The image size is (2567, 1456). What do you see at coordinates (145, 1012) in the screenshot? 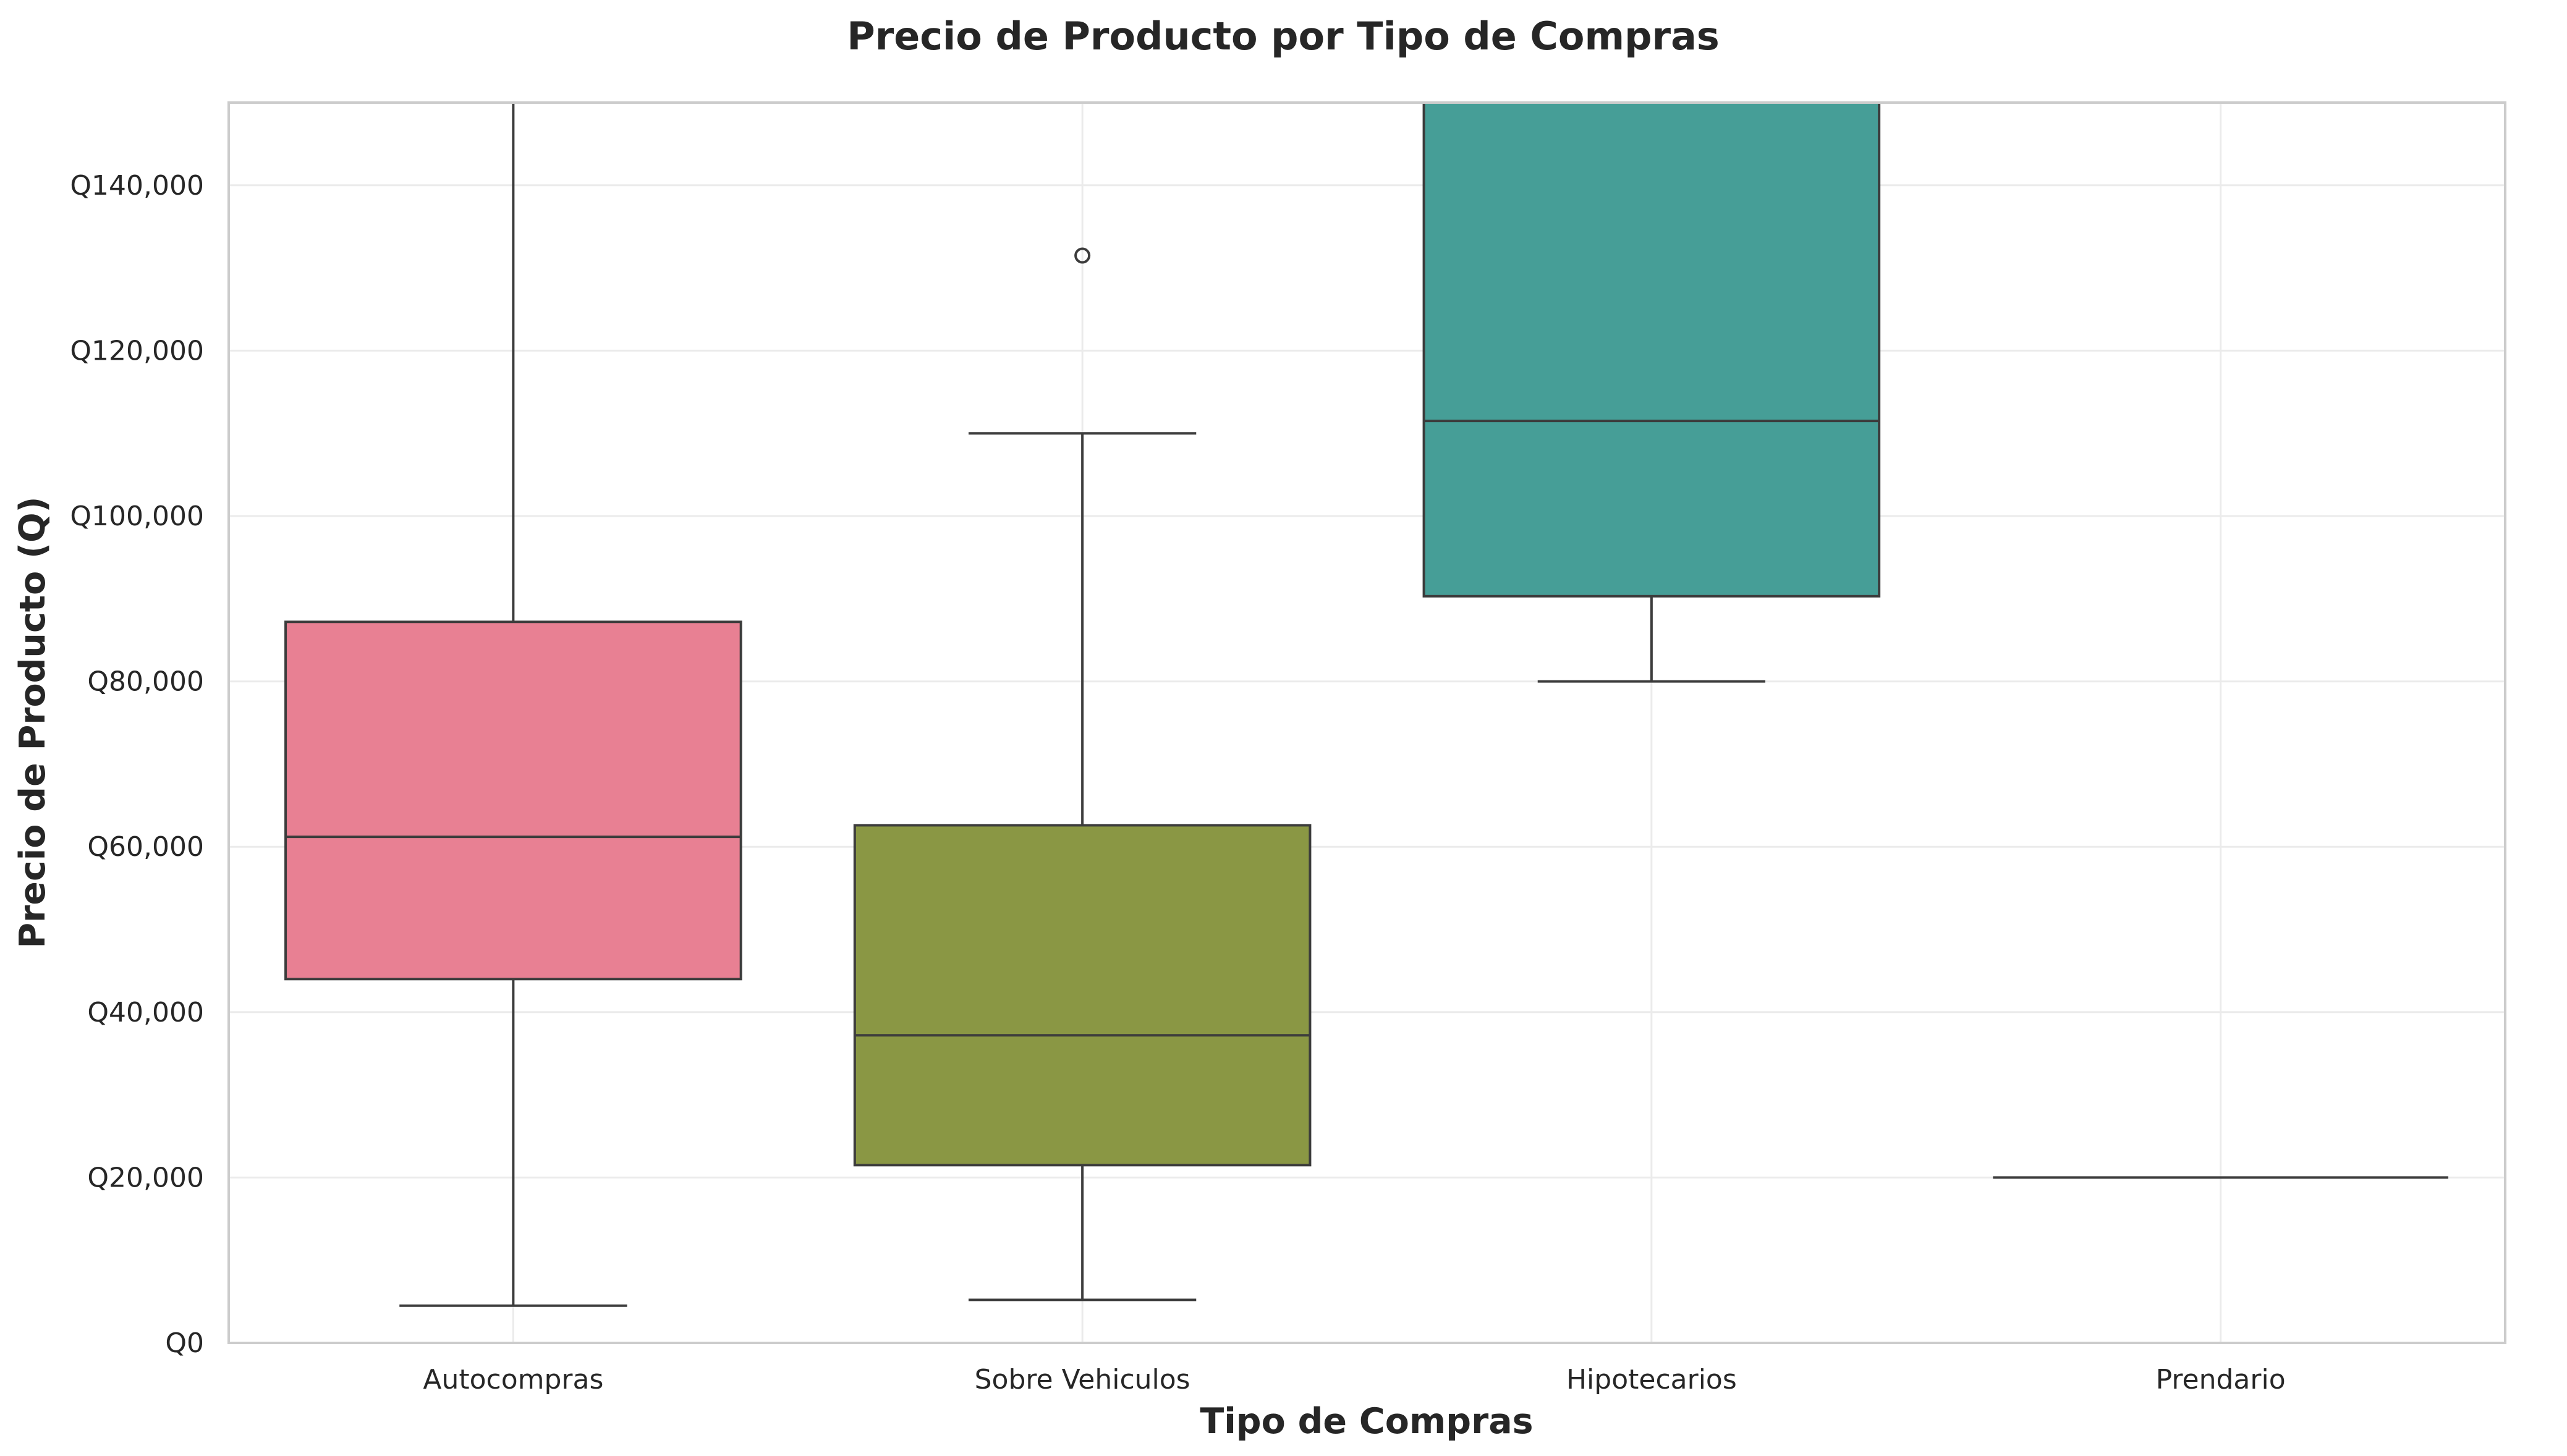
I see `y-tick-label: Q40,000` at bounding box center [145, 1012].